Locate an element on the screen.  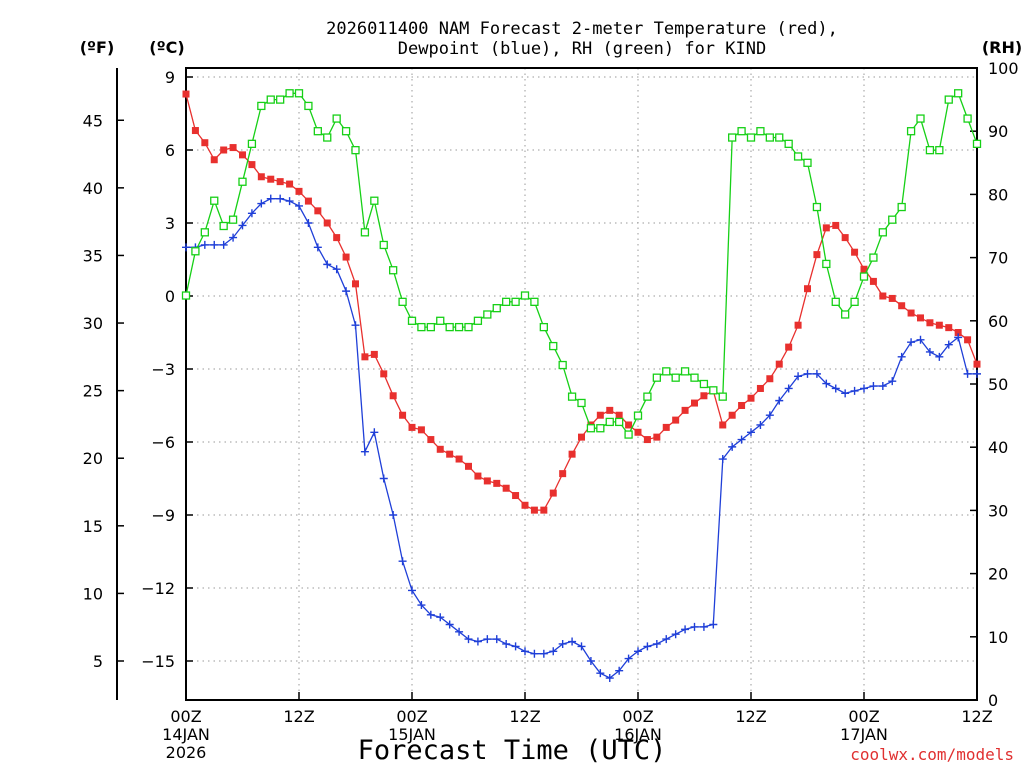
celsius-tick-label: 0 is located at coordinates (170, 296).